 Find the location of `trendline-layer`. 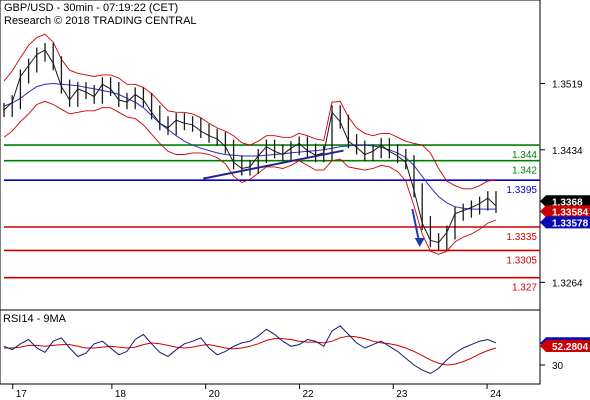

trendline-layer is located at coordinates (314, 198).